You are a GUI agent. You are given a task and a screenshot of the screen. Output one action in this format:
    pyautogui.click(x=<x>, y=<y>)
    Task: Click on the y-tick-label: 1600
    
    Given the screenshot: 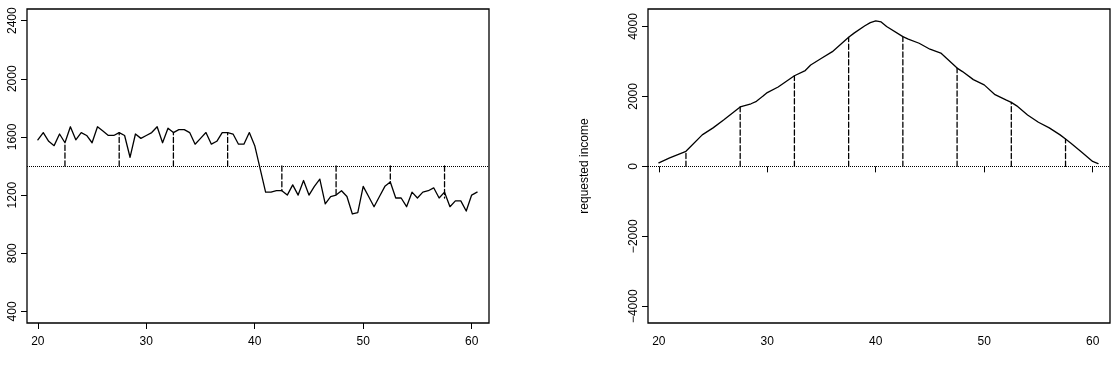 What is the action you would take?
    pyautogui.click(x=12, y=137)
    